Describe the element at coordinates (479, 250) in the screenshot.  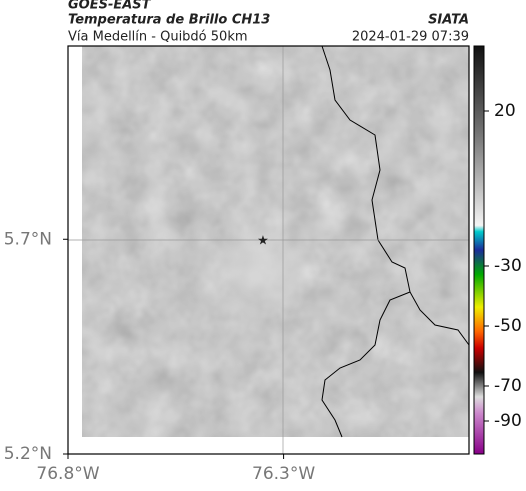
I see `colorbar` at that location.